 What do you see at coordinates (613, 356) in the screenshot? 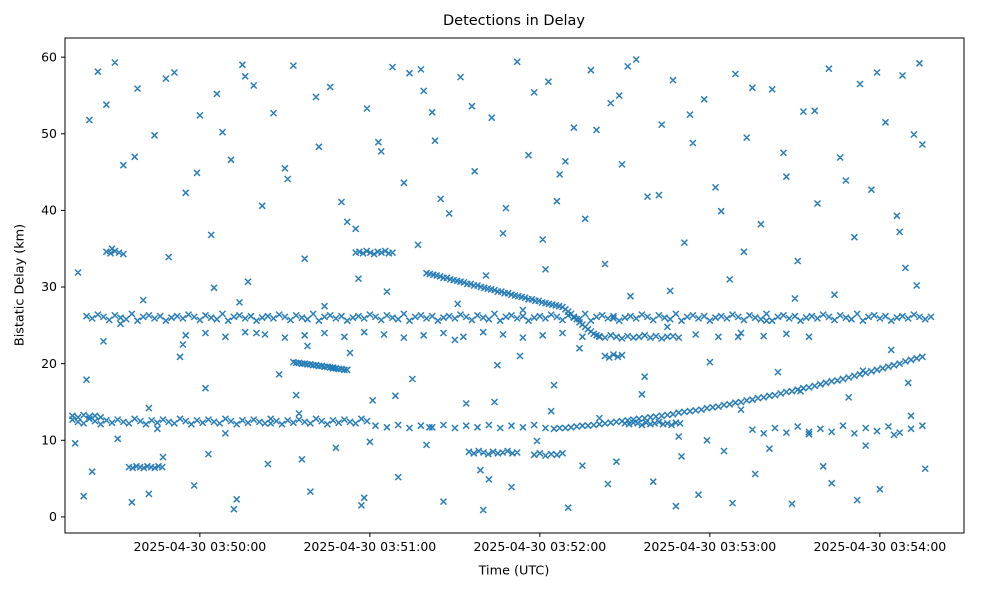
I see `series-segment-21km` at bounding box center [613, 356].